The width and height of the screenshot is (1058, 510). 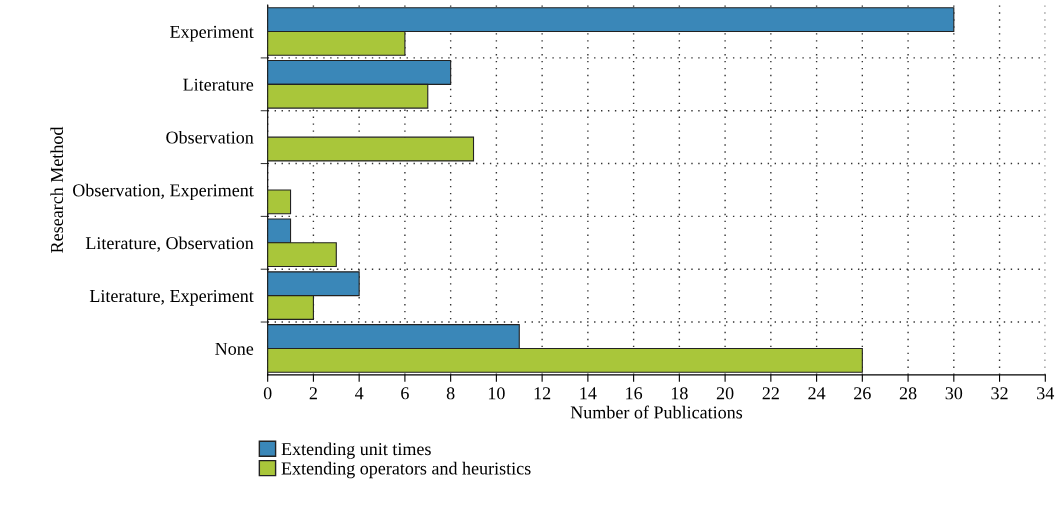 What do you see at coordinates (171, 297) in the screenshot?
I see `y-tick-label: Literature, Experiment` at bounding box center [171, 297].